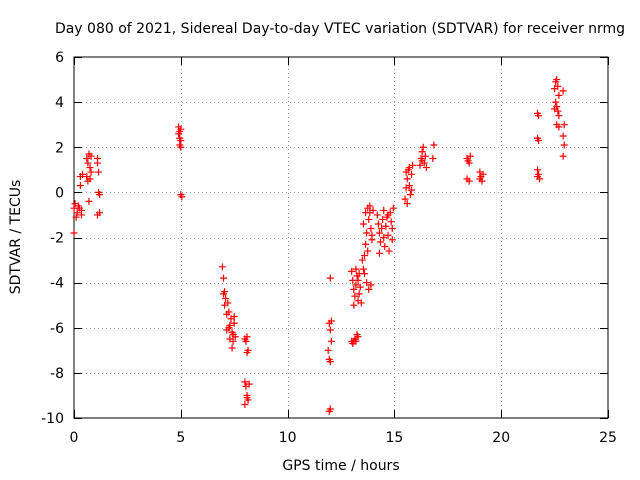  Describe the element at coordinates (608, 438) in the screenshot. I see `x-tick-label: 25` at that location.